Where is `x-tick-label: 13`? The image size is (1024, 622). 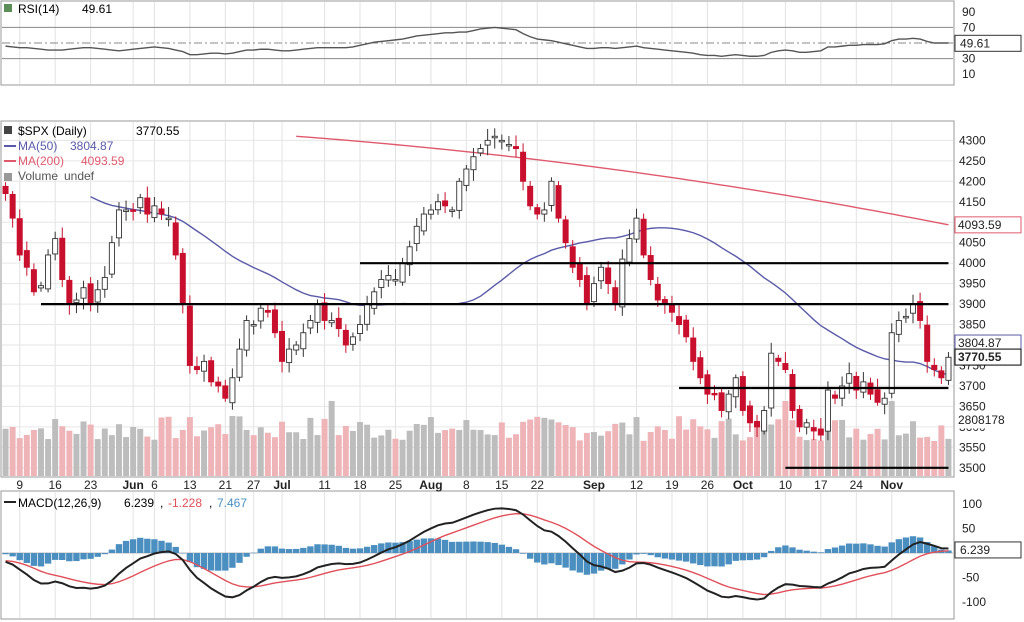
x-tick-label: 13 is located at coordinates (190, 485).